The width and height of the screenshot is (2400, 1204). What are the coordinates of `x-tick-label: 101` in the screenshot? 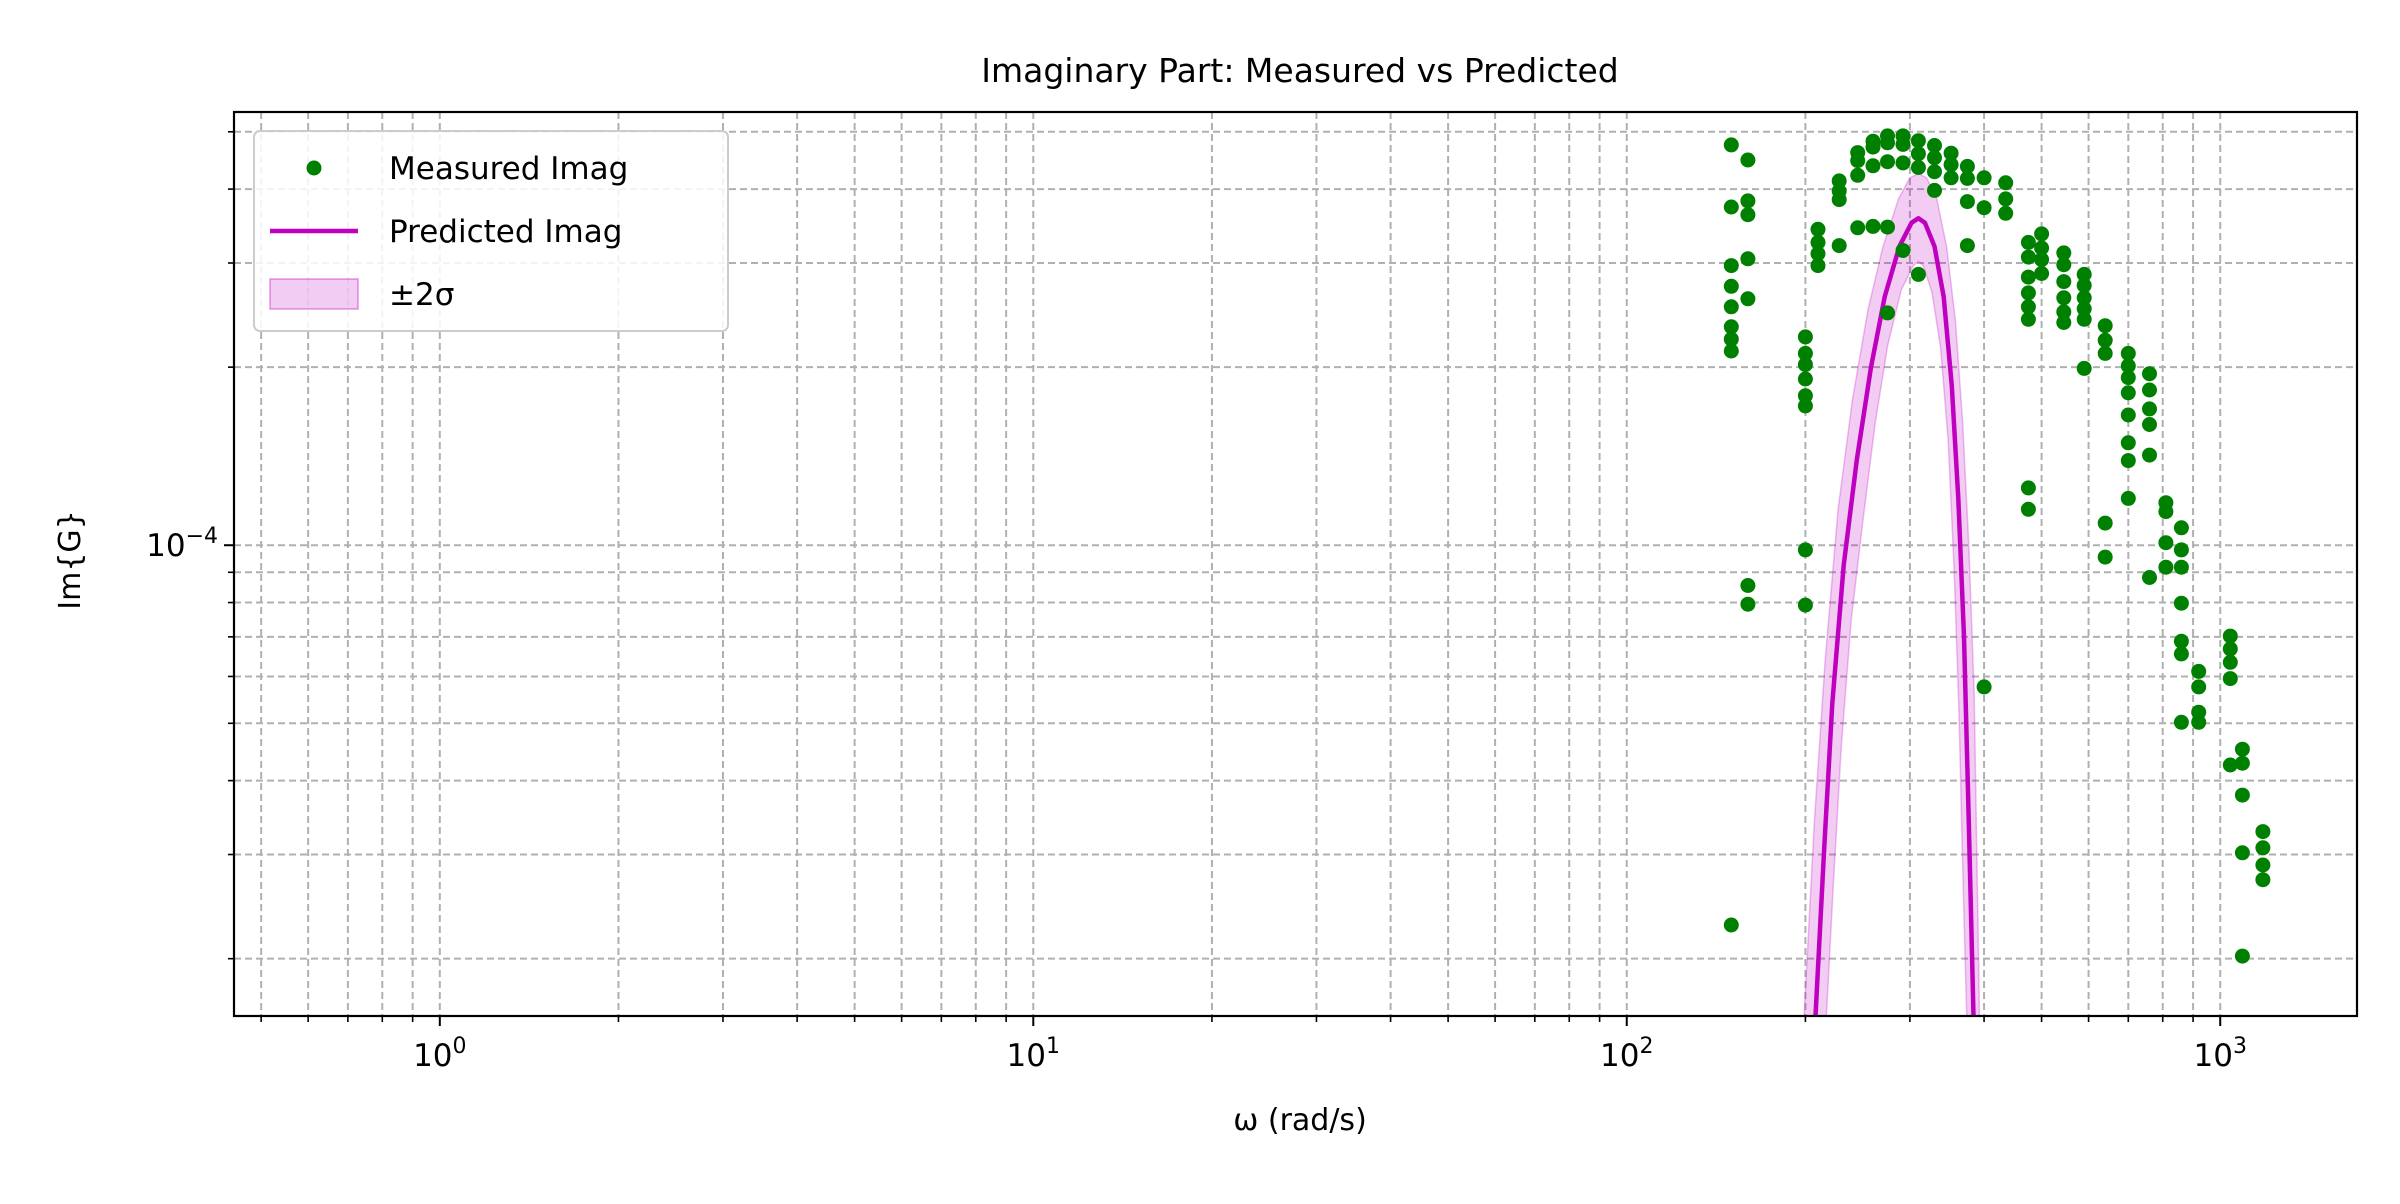 It's located at (1033, 1054).